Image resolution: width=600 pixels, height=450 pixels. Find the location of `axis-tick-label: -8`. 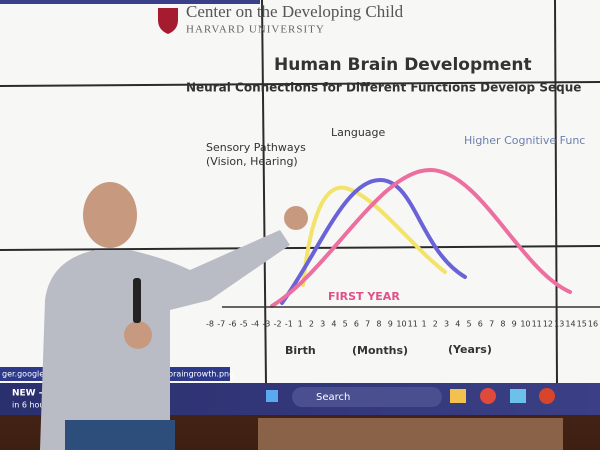

axis-tick-label: -8 is located at coordinates (210, 324).